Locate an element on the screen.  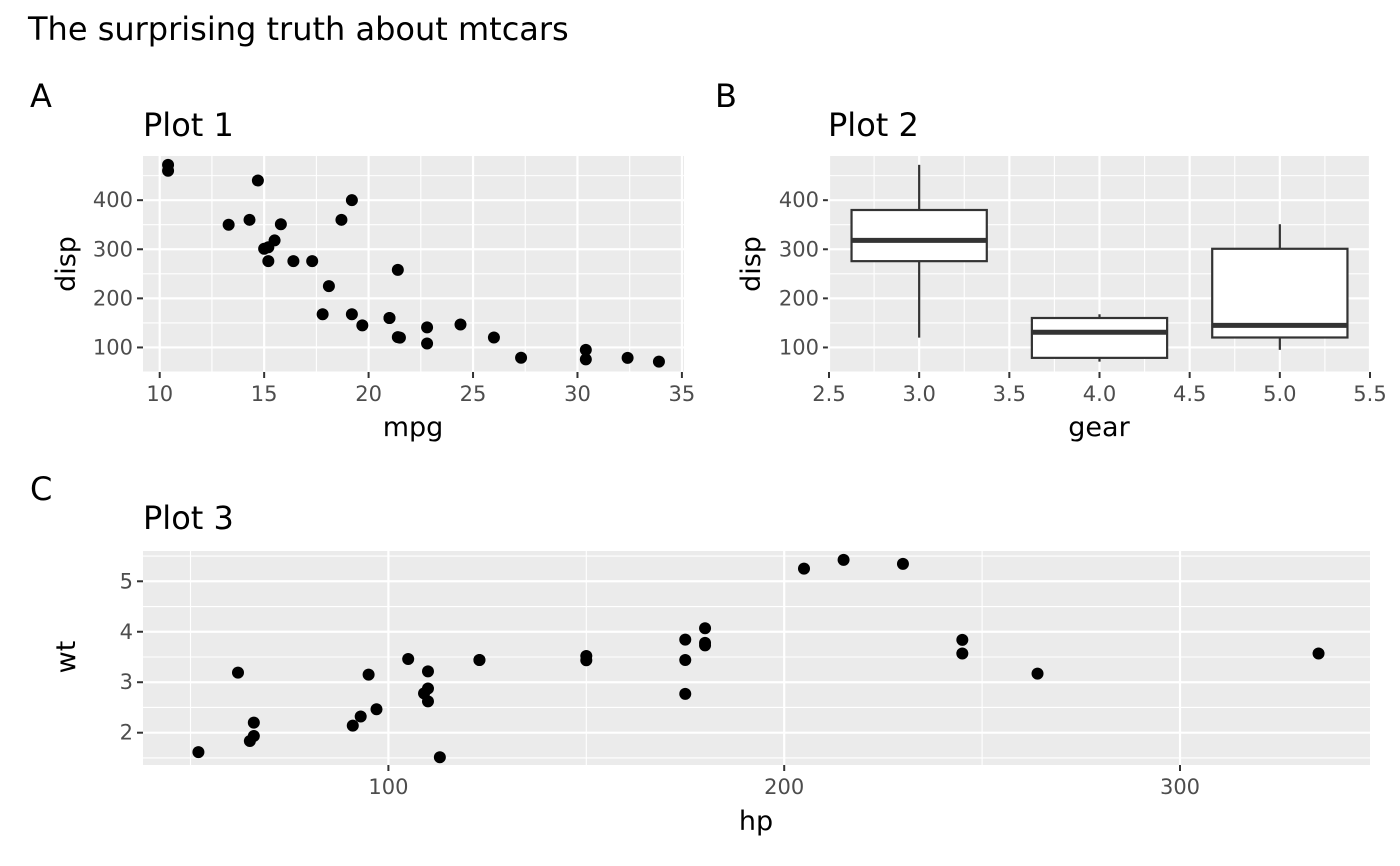
plot-2-x-tick-label: 3.5 is located at coordinates (1009, 394).